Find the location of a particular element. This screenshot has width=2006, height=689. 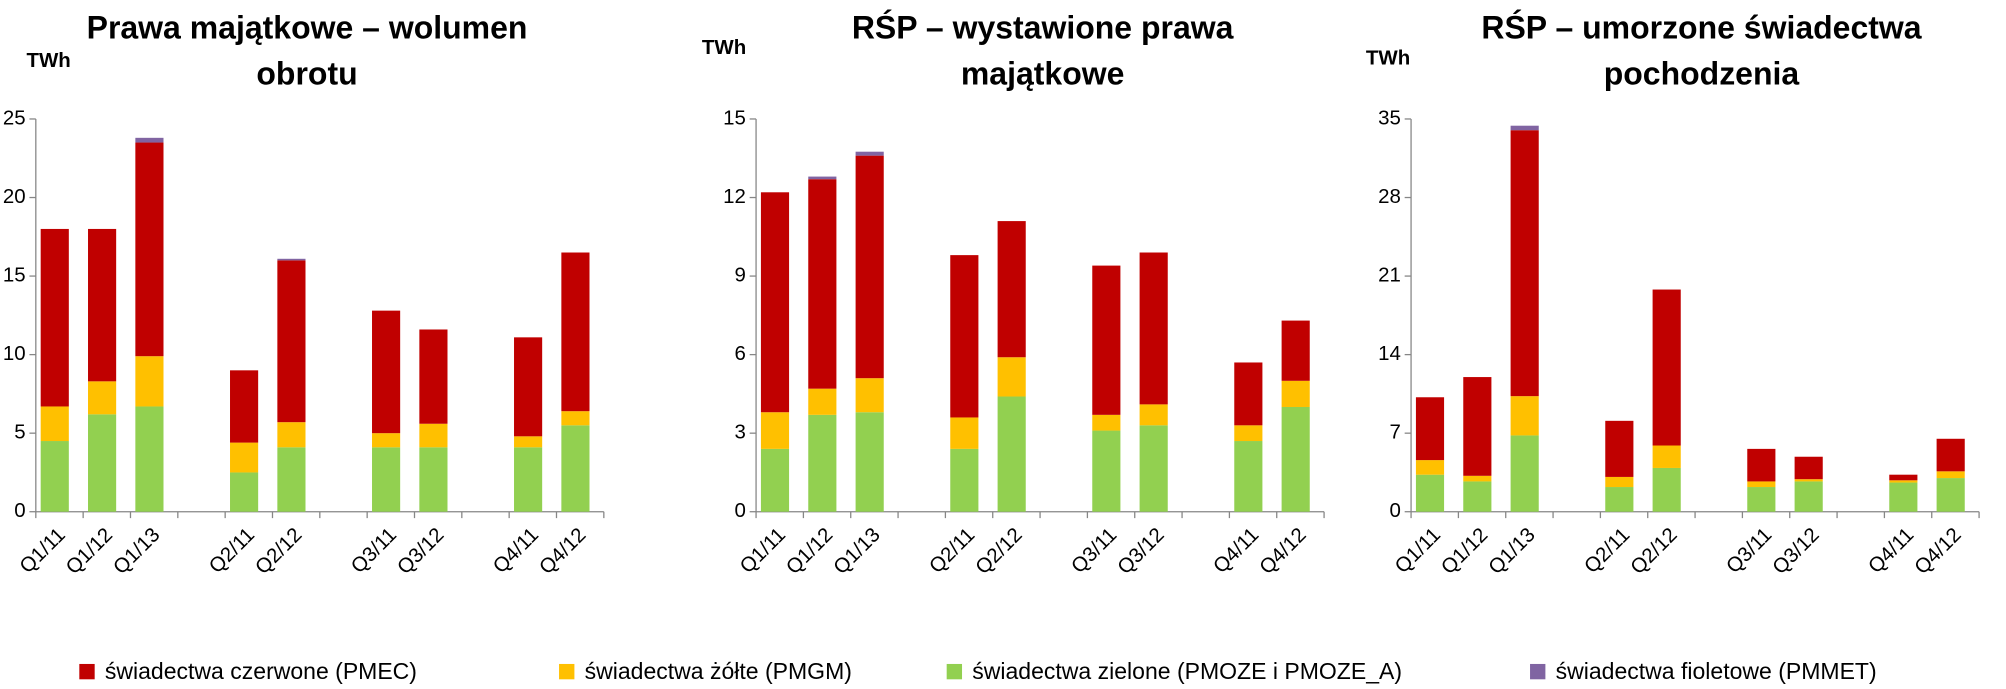

legend-label: świadectwa żółte (PMGM) is located at coordinates (718, 671).